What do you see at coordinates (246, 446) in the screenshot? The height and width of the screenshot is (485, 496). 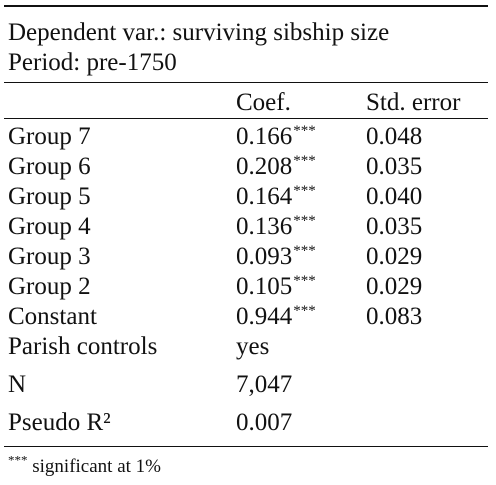 I see `bottom-rule` at bounding box center [246, 446].